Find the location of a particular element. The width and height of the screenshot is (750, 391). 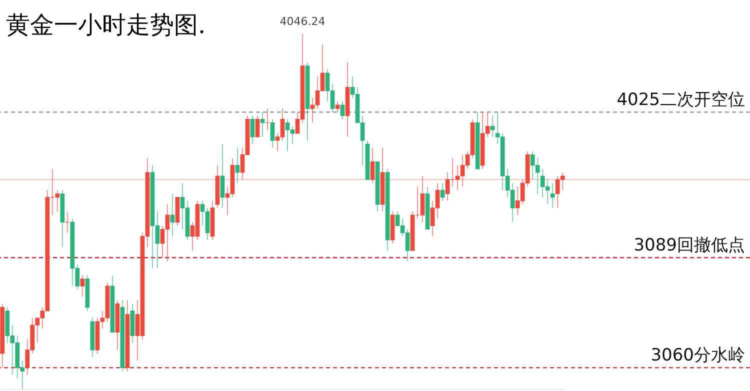

chart-title: 黄金一小时走势图. is located at coordinates (106, 25).